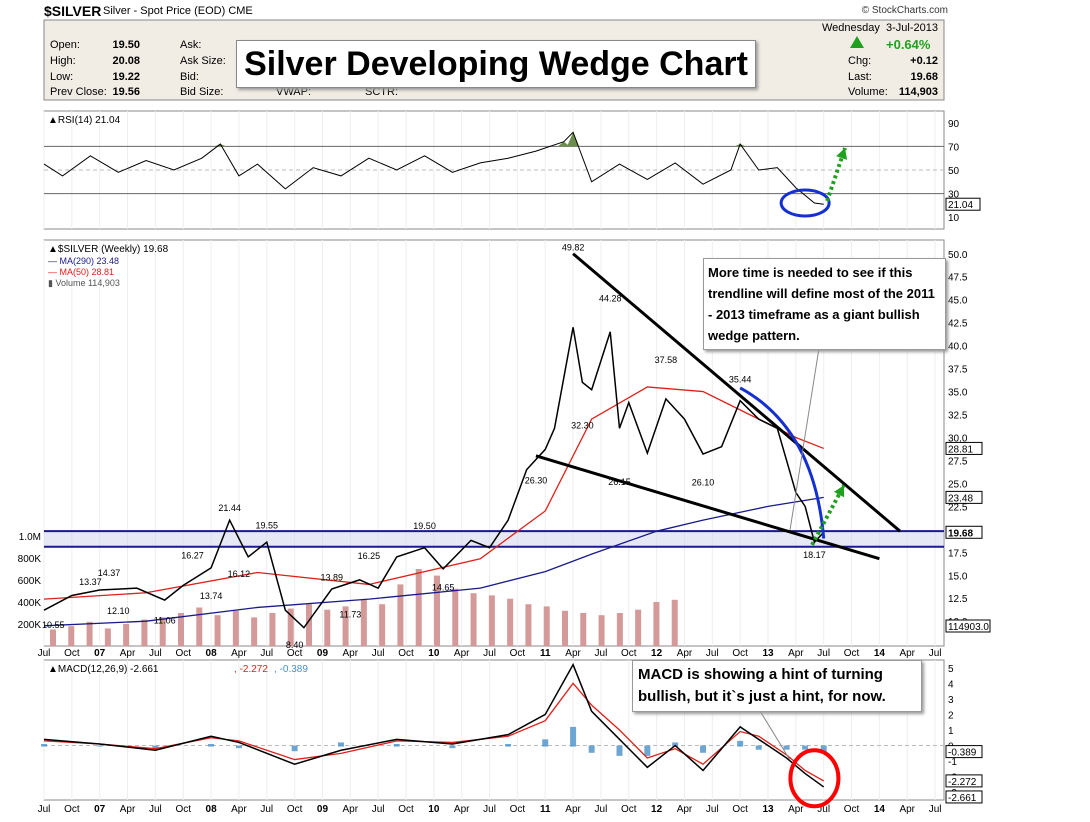 The height and width of the screenshot is (822, 1090). What do you see at coordinates (958, 438) in the screenshot?
I see `price-tick-label: 30.0` at bounding box center [958, 438].